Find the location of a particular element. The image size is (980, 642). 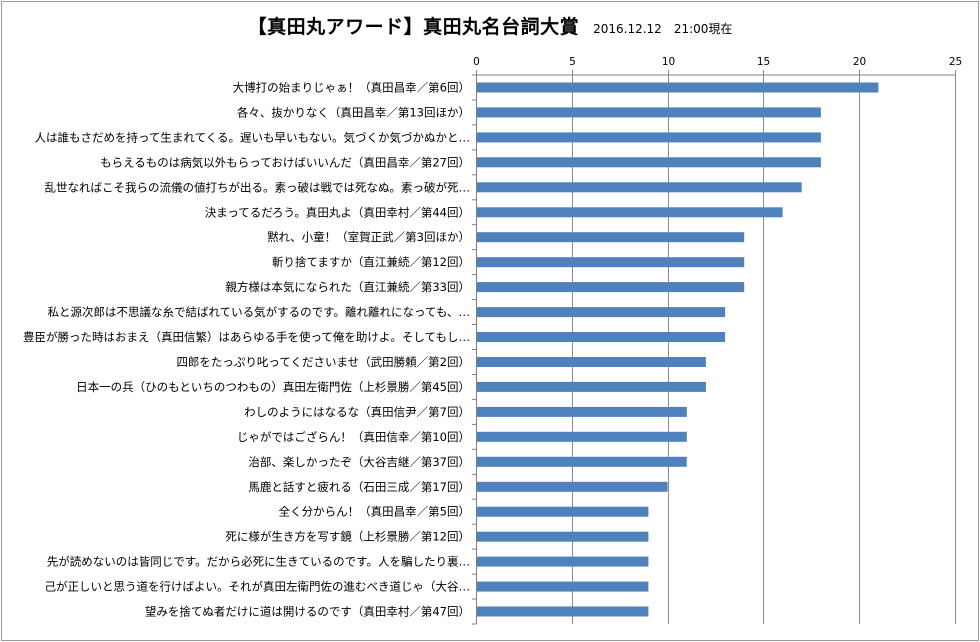

title-area: 【真田丸アワード】真田丸名台詞大賞 2016.12.12 21:00現在 is located at coordinates (490, 25).